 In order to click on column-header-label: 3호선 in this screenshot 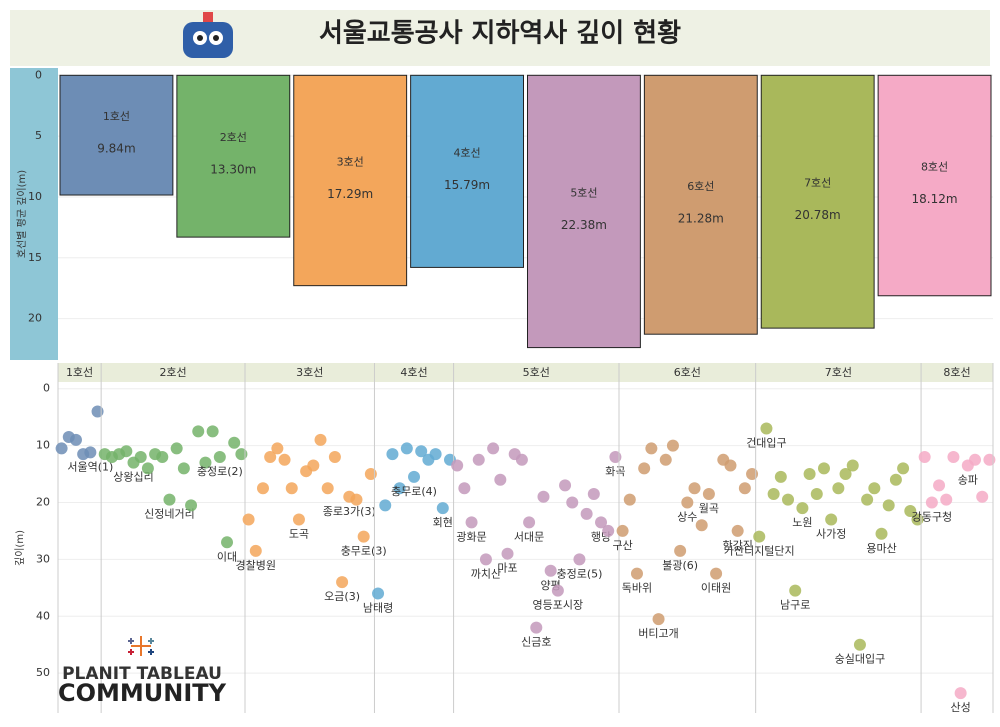, I will do `click(309, 372)`.